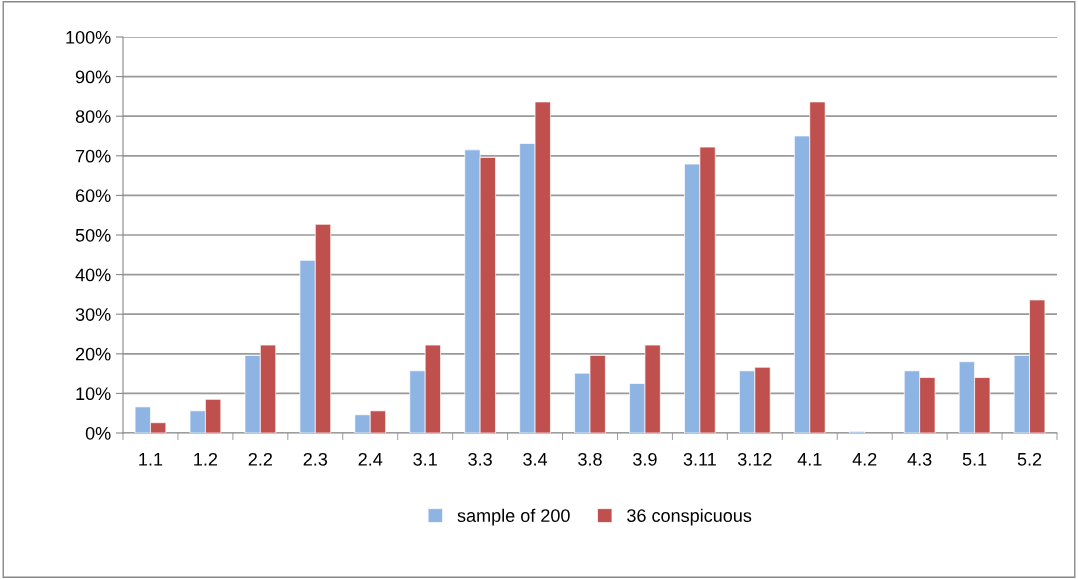  I want to click on y-tick-label: 40%, so click(93, 275).